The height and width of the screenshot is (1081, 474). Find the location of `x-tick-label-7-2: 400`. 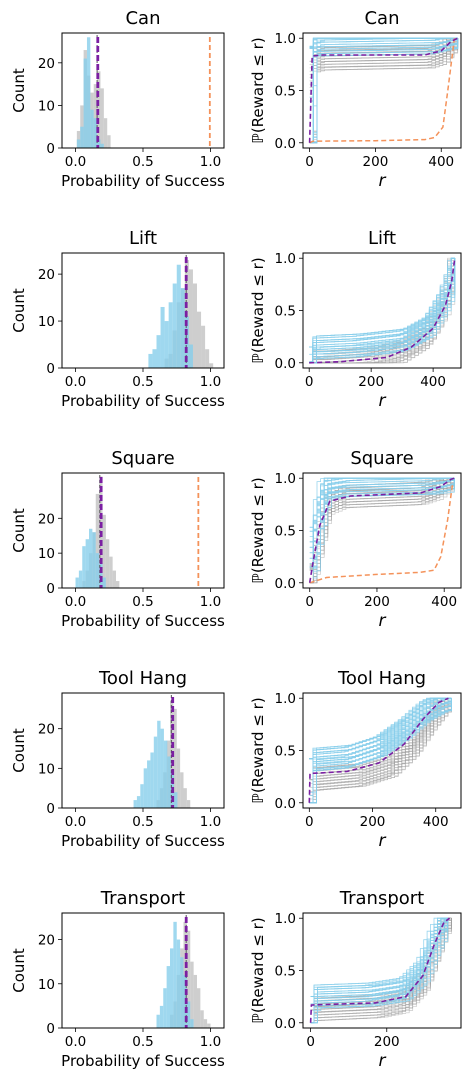

x-tick-label-7-2: 400 is located at coordinates (436, 822).